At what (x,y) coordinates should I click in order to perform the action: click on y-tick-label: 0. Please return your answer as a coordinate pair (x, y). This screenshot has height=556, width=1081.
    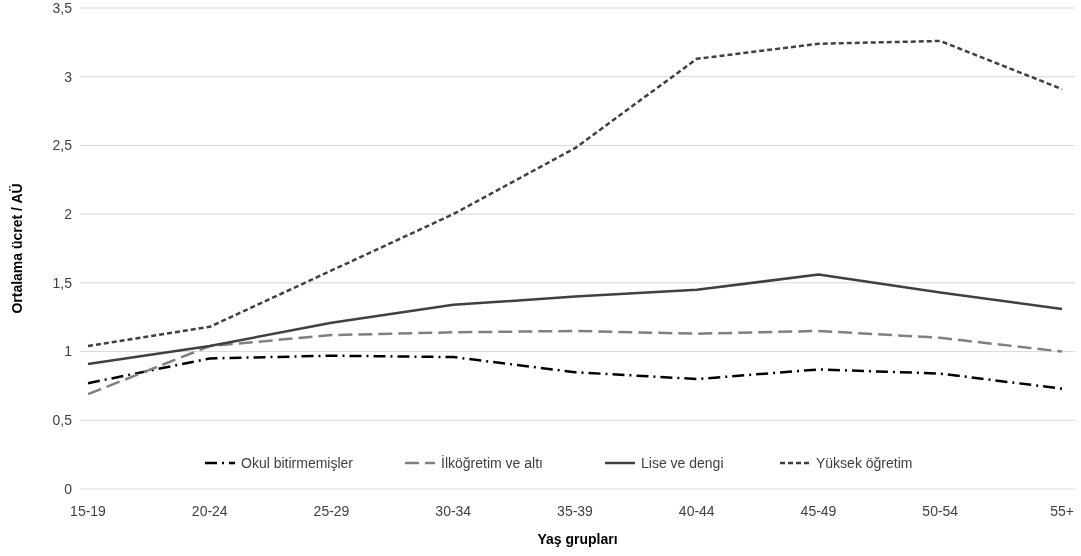
    Looking at the image, I should click on (68, 488).